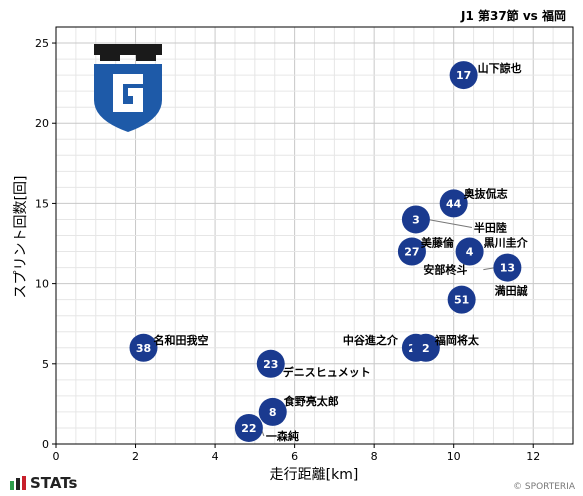 The image size is (583, 496). I want to click on point-number-label: 3, so click(416, 219).